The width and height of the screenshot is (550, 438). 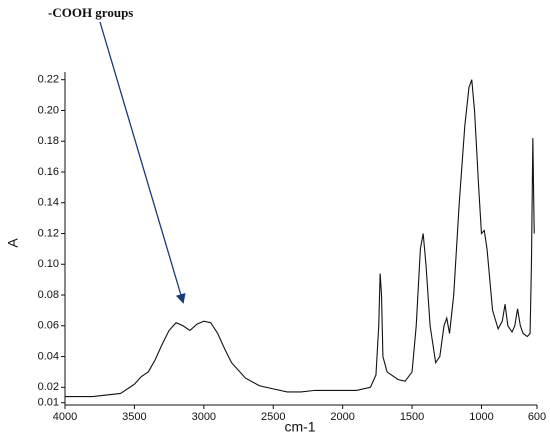 I want to click on y-tick-label: 0.18, so click(x=48, y=141).